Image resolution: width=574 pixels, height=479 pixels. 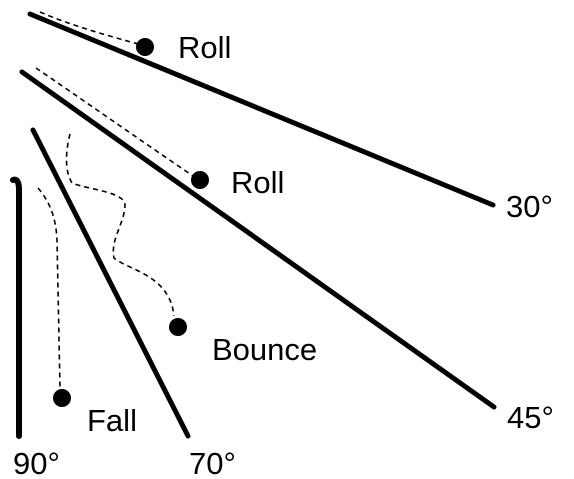 I want to click on label-fall: Fall, so click(x=112, y=420).